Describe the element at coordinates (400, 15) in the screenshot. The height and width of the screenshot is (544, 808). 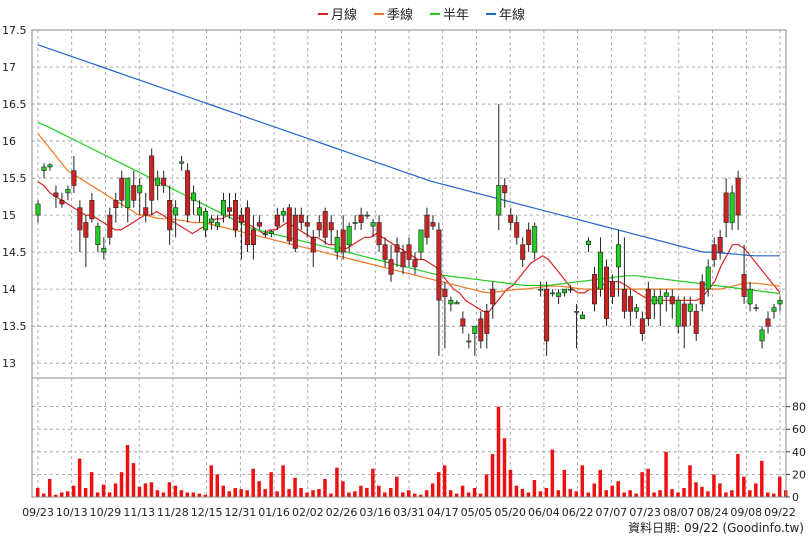
I see `legend-label: 季線` at that location.